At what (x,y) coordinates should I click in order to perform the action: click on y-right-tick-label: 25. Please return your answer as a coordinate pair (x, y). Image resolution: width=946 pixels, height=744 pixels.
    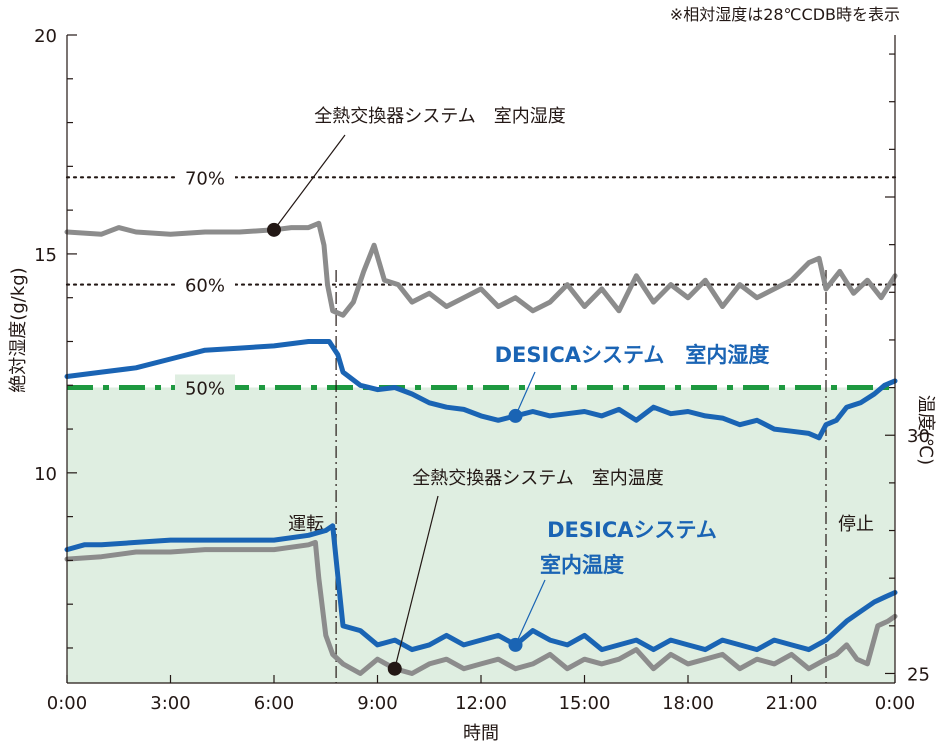
    Looking at the image, I should click on (918, 674).